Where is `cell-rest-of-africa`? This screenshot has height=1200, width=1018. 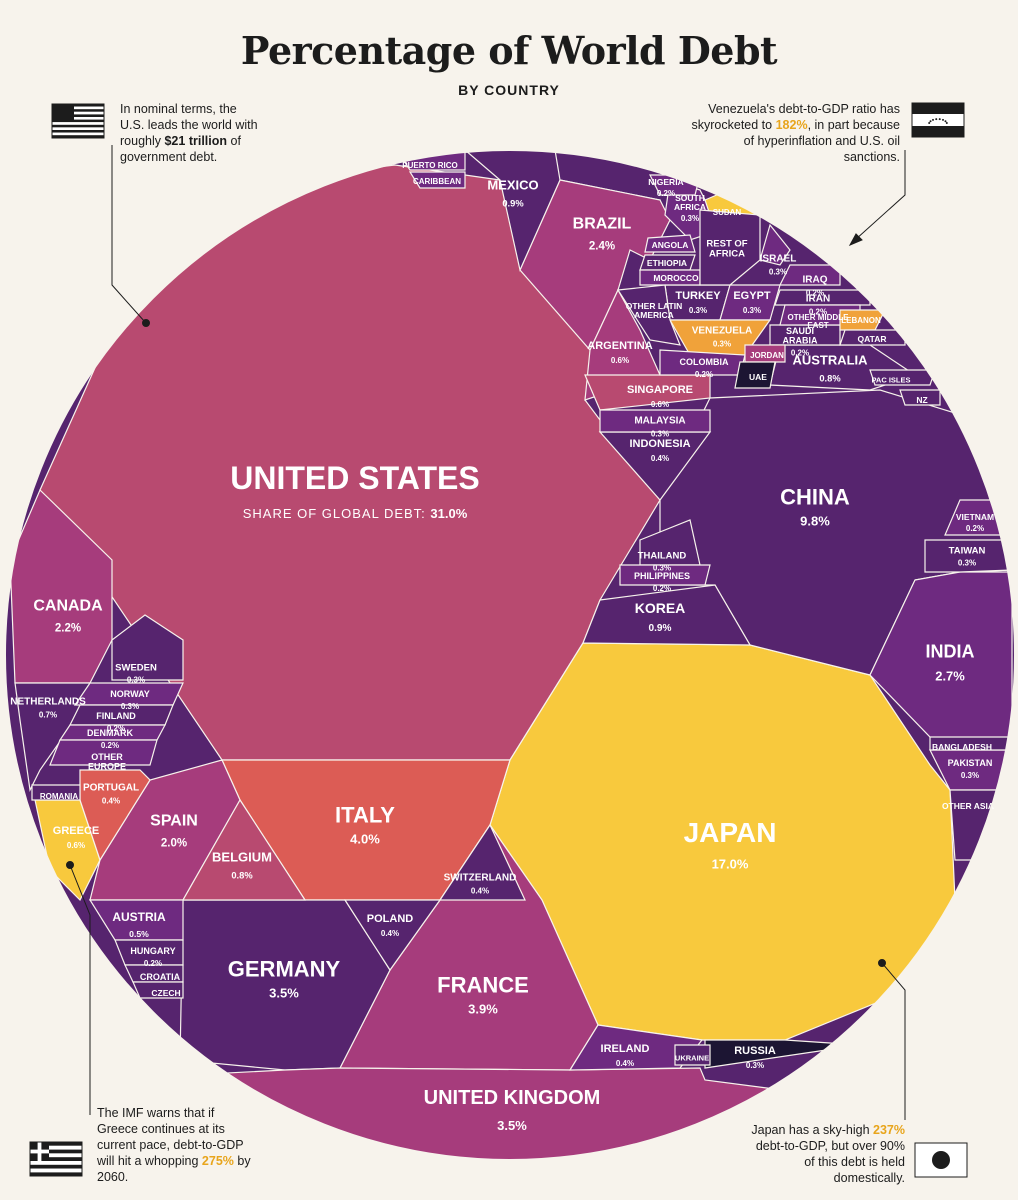 cell-rest-of-africa is located at coordinates (730, 247).